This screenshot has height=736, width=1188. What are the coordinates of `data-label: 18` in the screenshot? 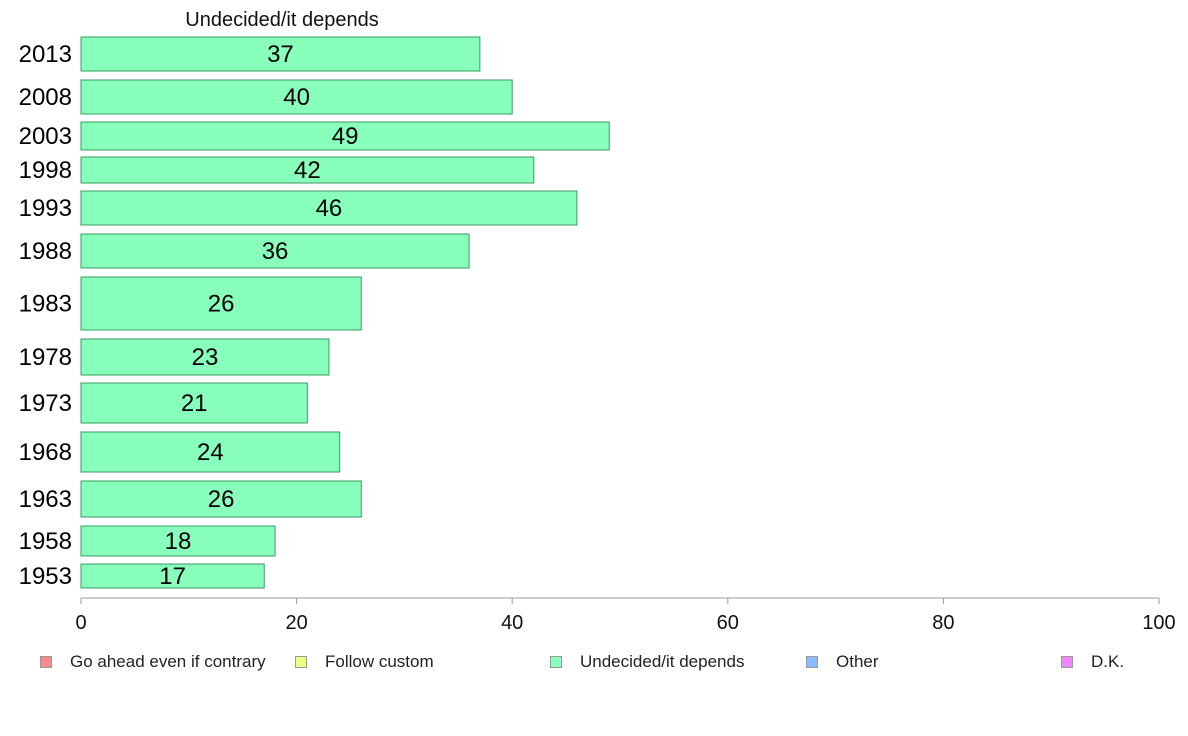 It's located at (178, 541).